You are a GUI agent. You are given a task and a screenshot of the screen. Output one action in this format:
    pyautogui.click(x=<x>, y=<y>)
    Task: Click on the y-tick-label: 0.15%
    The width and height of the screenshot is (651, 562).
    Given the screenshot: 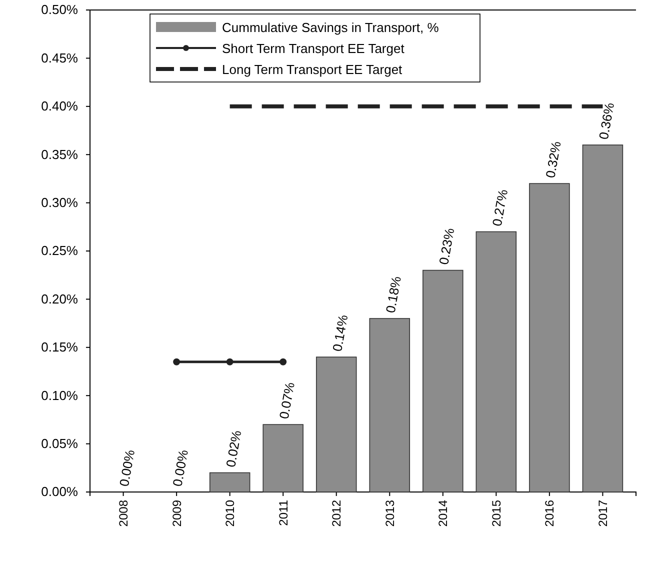 What is the action you would take?
    pyautogui.click(x=59, y=347)
    